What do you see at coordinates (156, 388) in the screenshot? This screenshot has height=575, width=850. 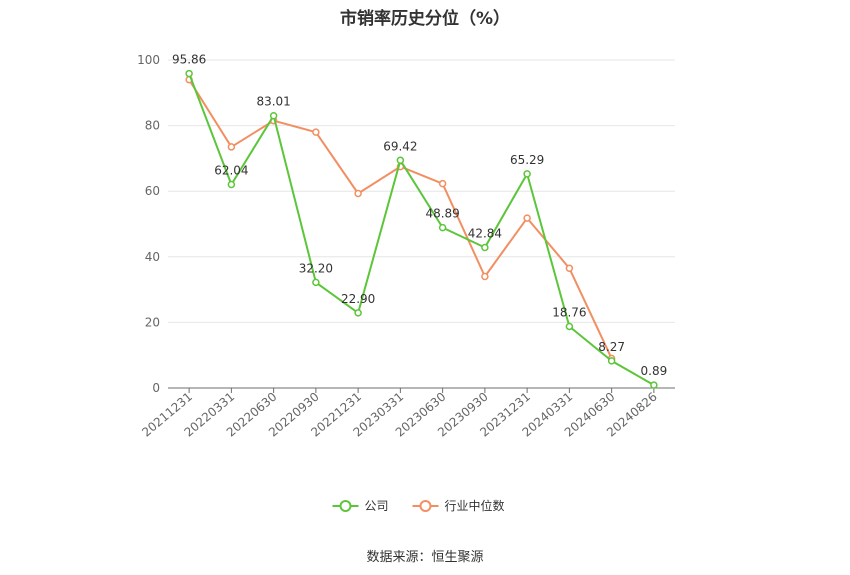 I see `y-tick-label: 0` at bounding box center [156, 388].